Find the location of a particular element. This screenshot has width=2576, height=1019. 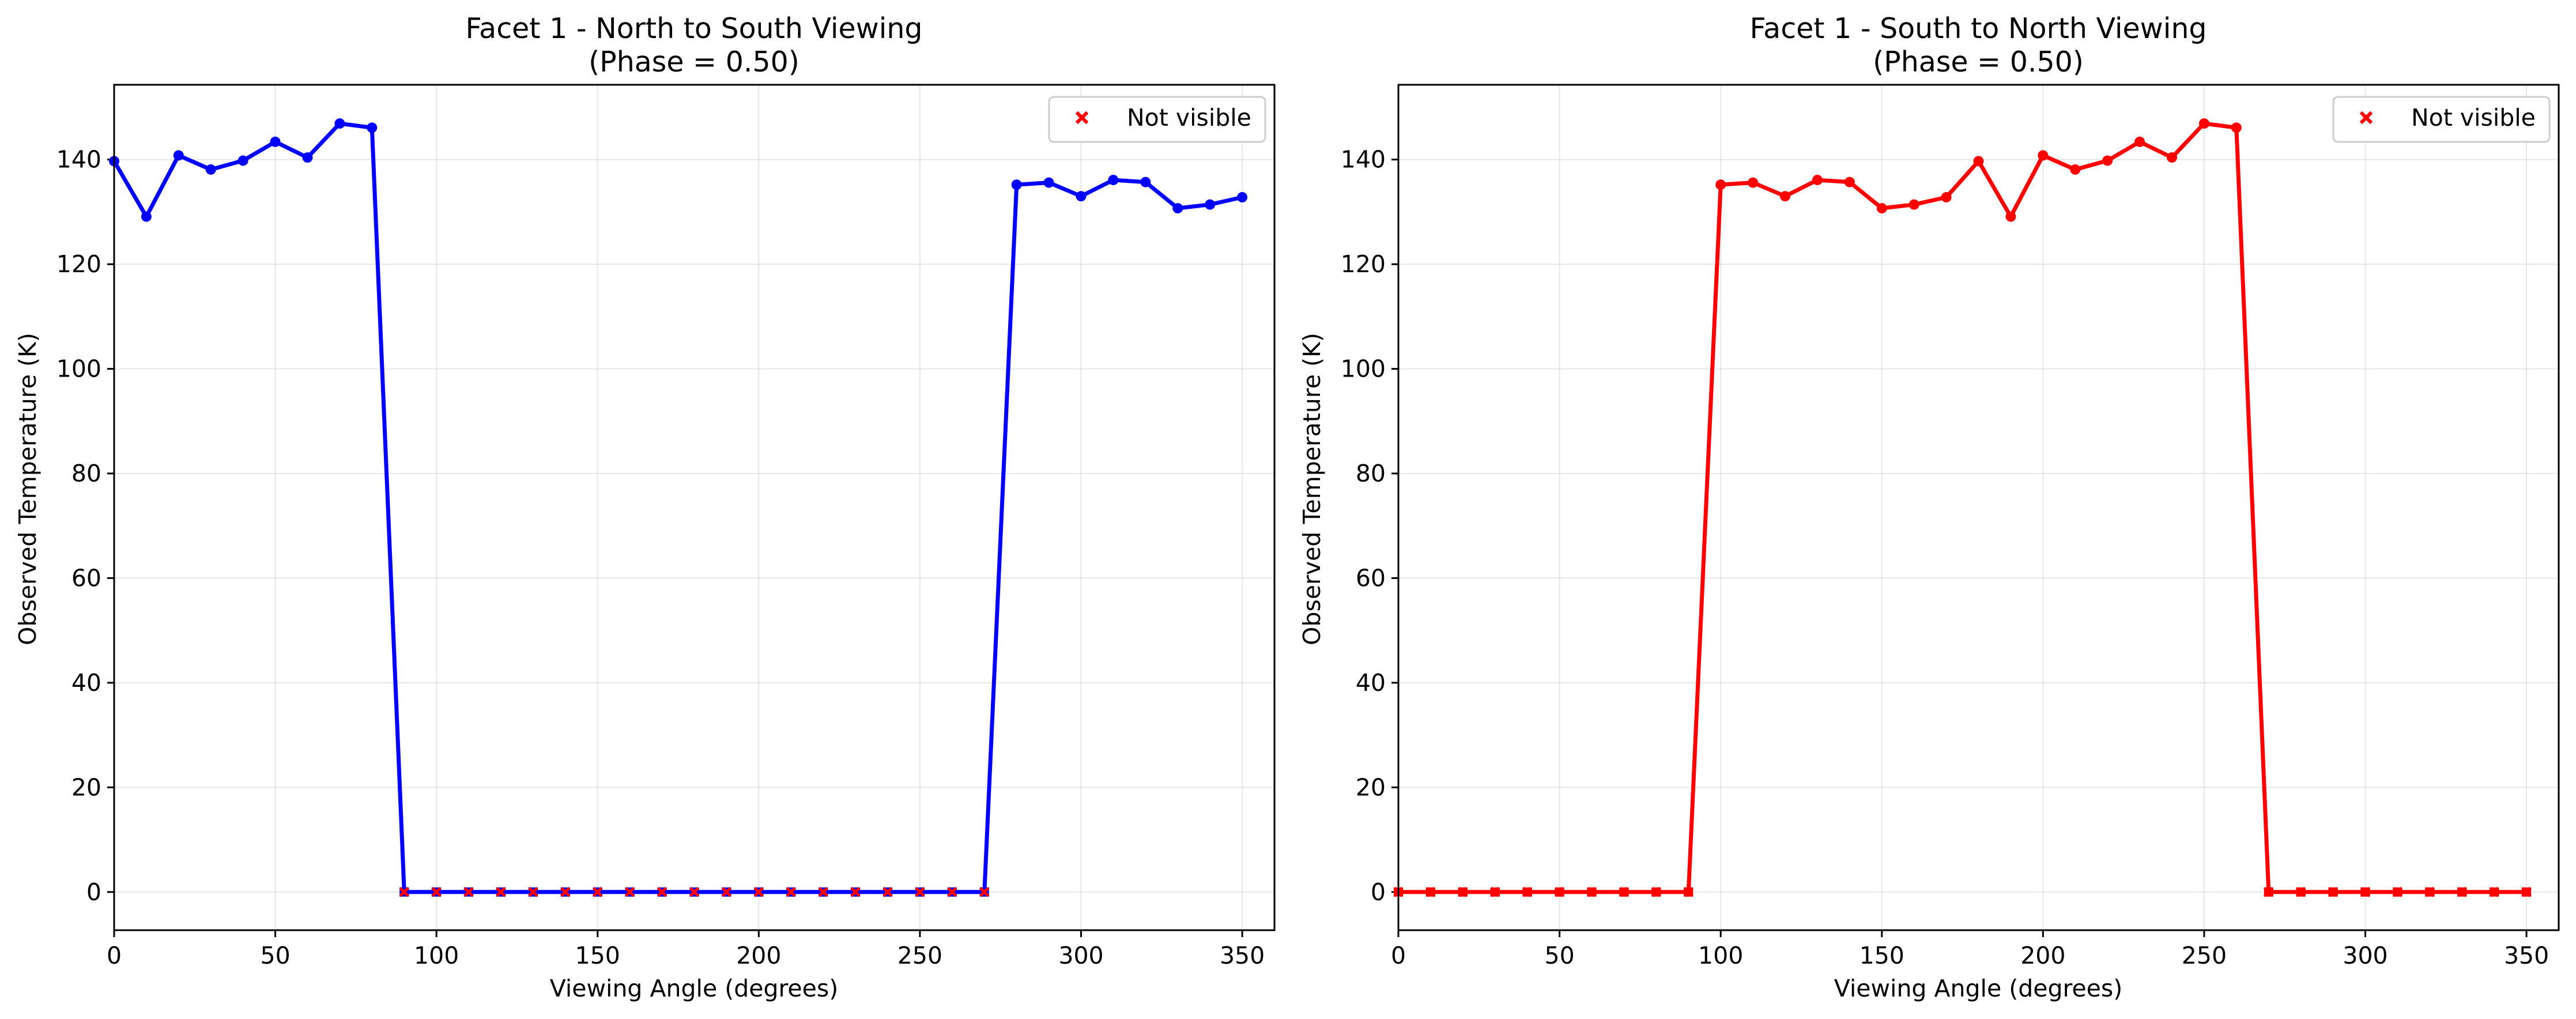

legend-box is located at coordinates (2441, 119).